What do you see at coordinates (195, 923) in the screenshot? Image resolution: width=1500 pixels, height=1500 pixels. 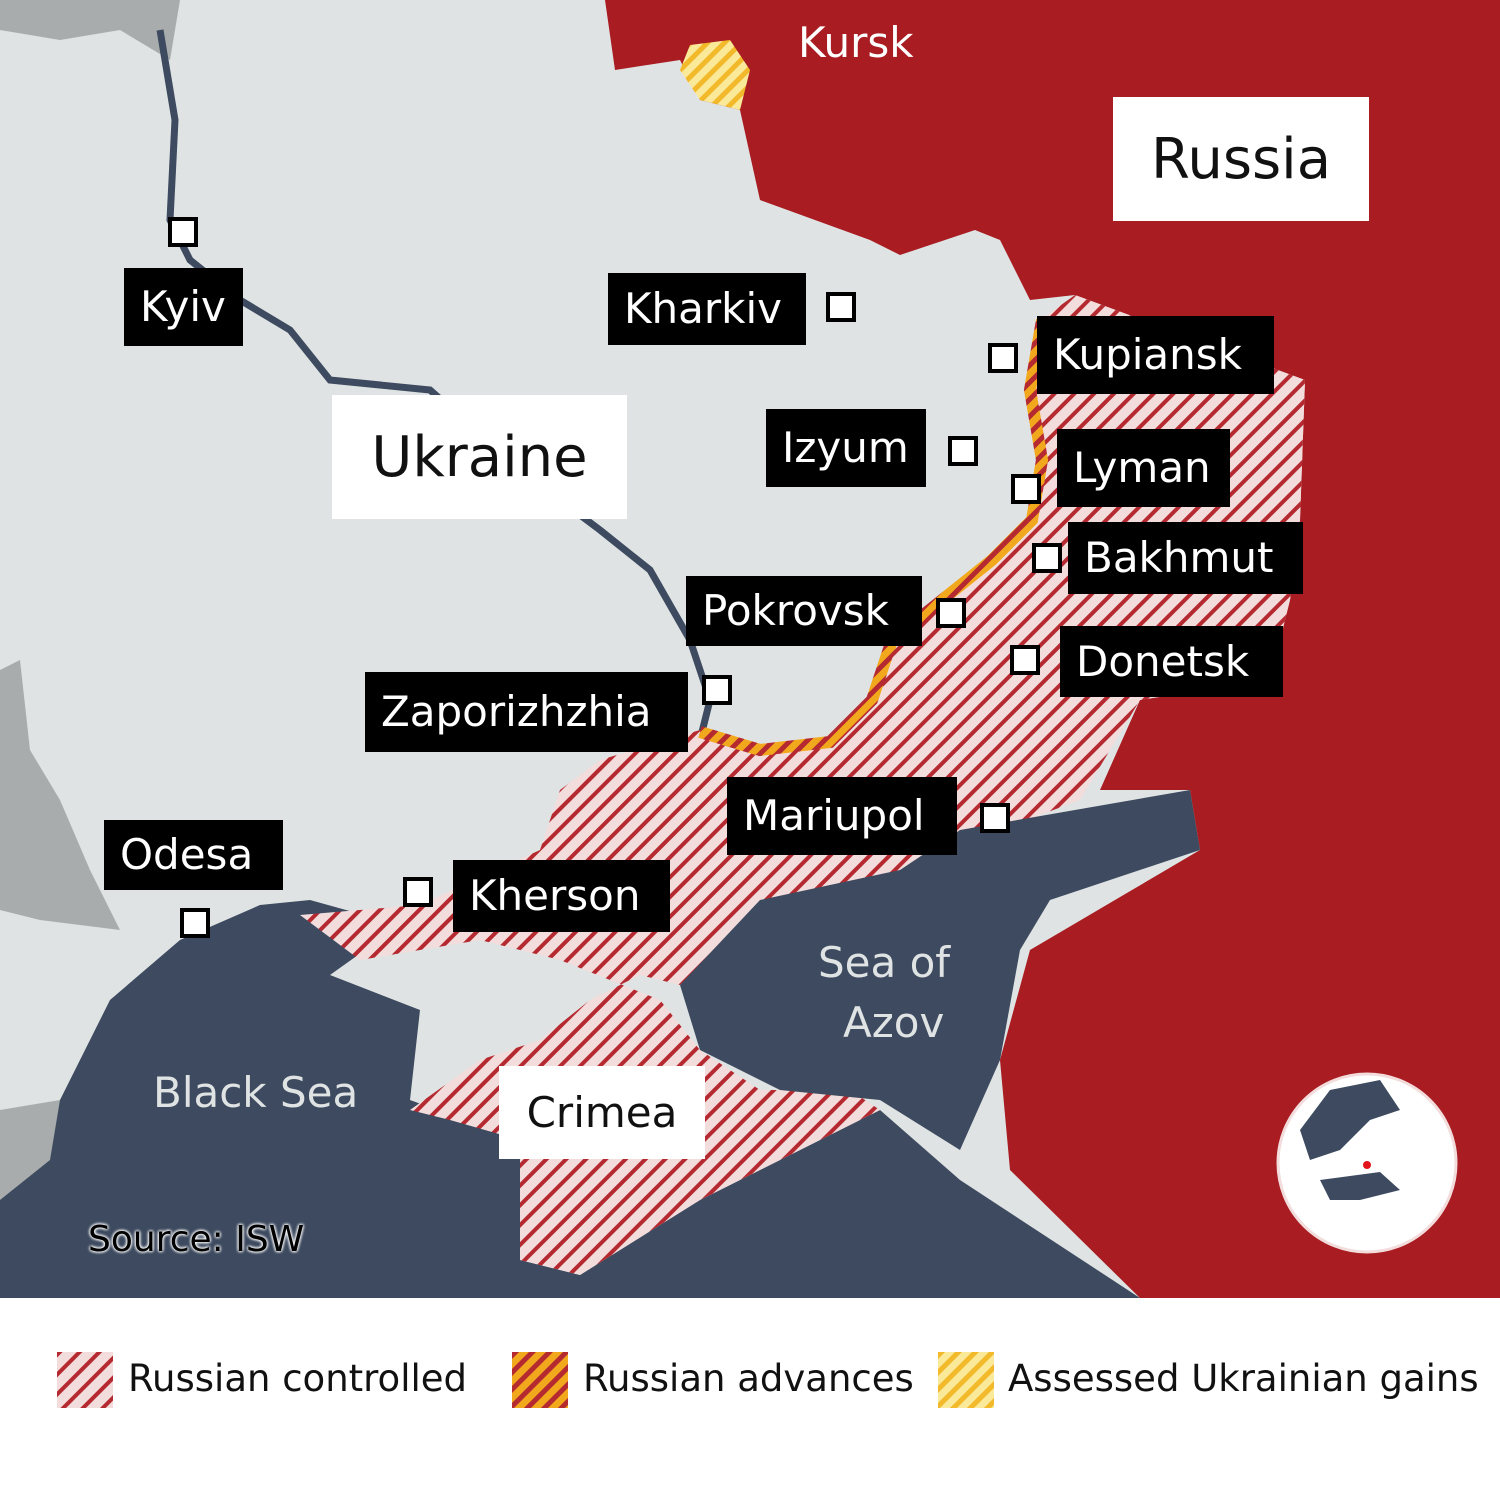 I see `city-marker-odesa` at bounding box center [195, 923].